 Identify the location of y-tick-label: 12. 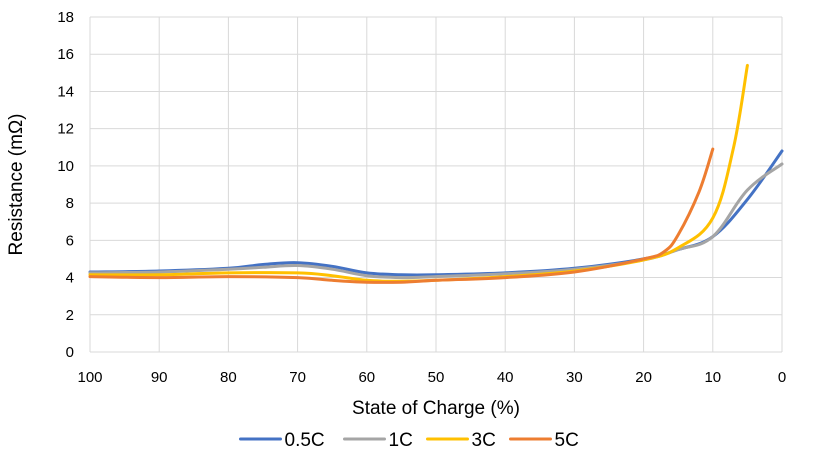
(65, 129).